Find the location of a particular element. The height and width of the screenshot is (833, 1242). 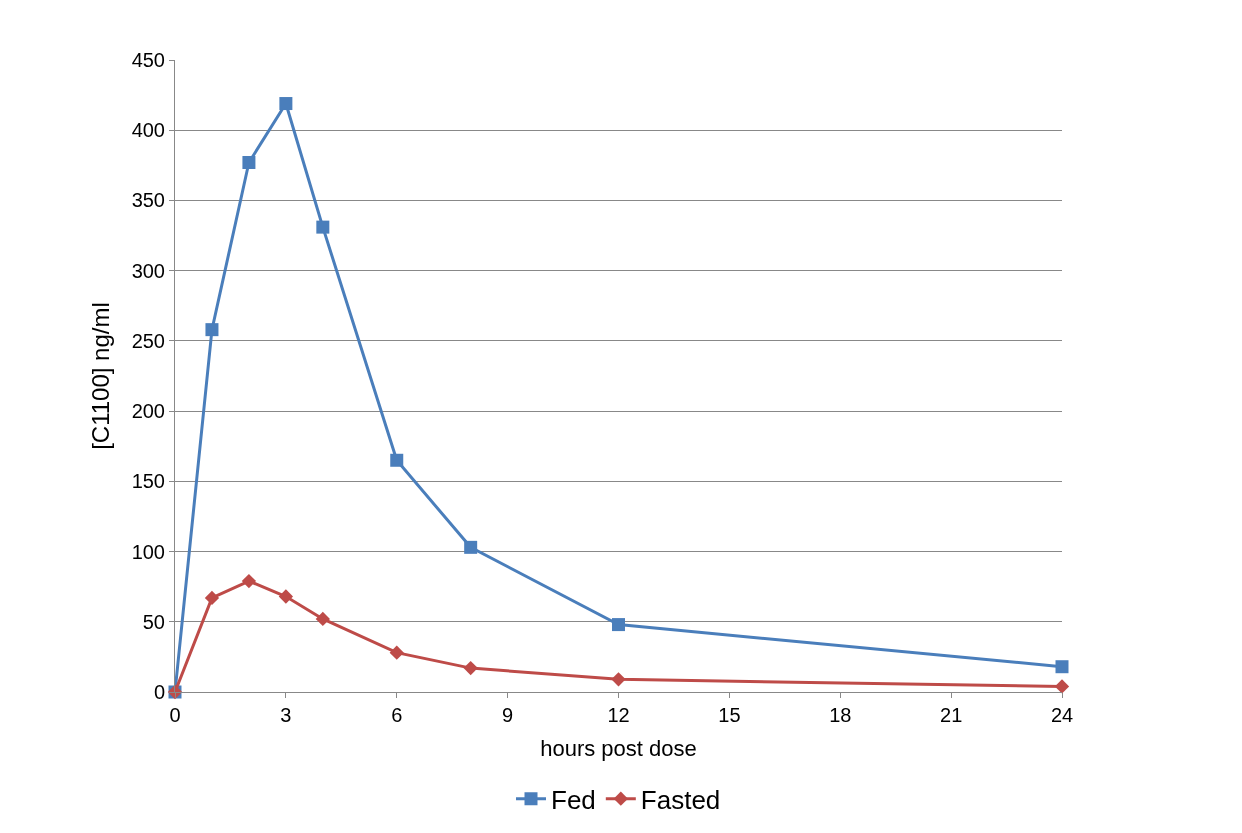

y-tick-label: 50 is located at coordinates (153, 621).